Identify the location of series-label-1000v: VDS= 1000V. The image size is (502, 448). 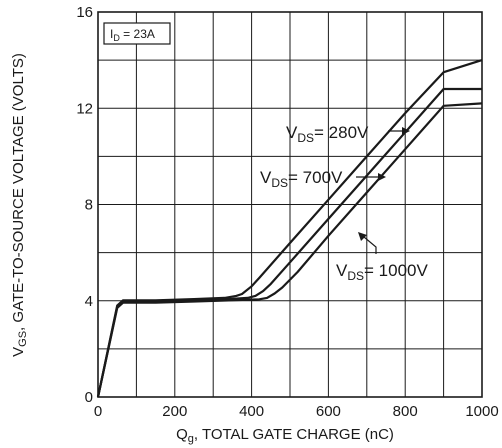
(382, 272).